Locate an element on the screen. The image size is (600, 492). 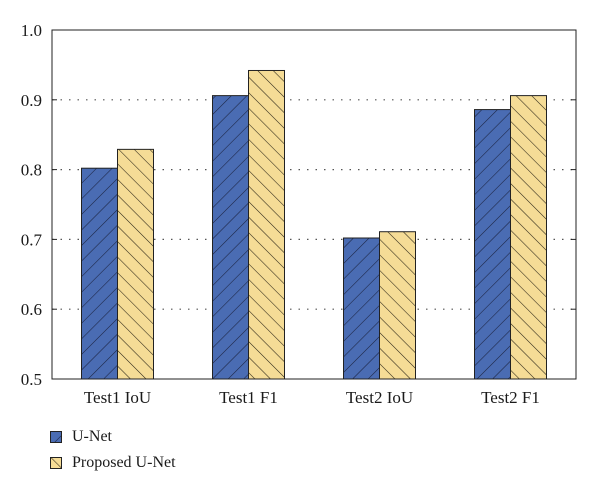
legend-label-unet: U-Net is located at coordinates (92, 436).